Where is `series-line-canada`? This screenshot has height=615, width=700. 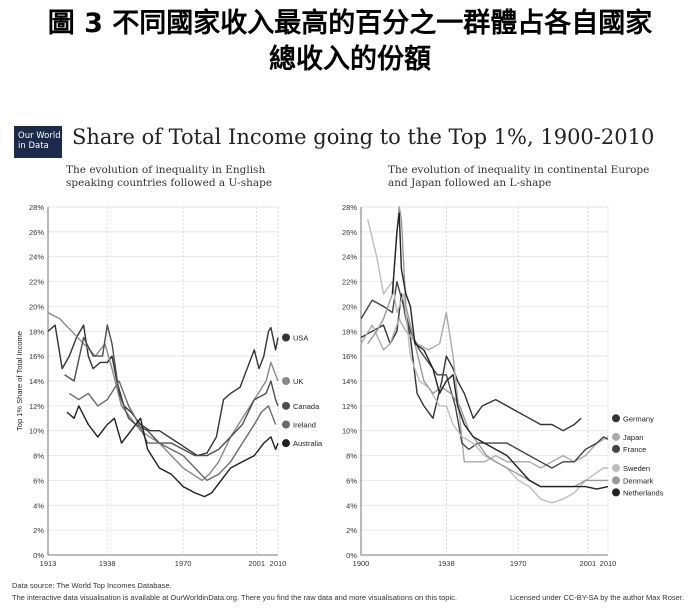
series-line-canada is located at coordinates (171, 390).